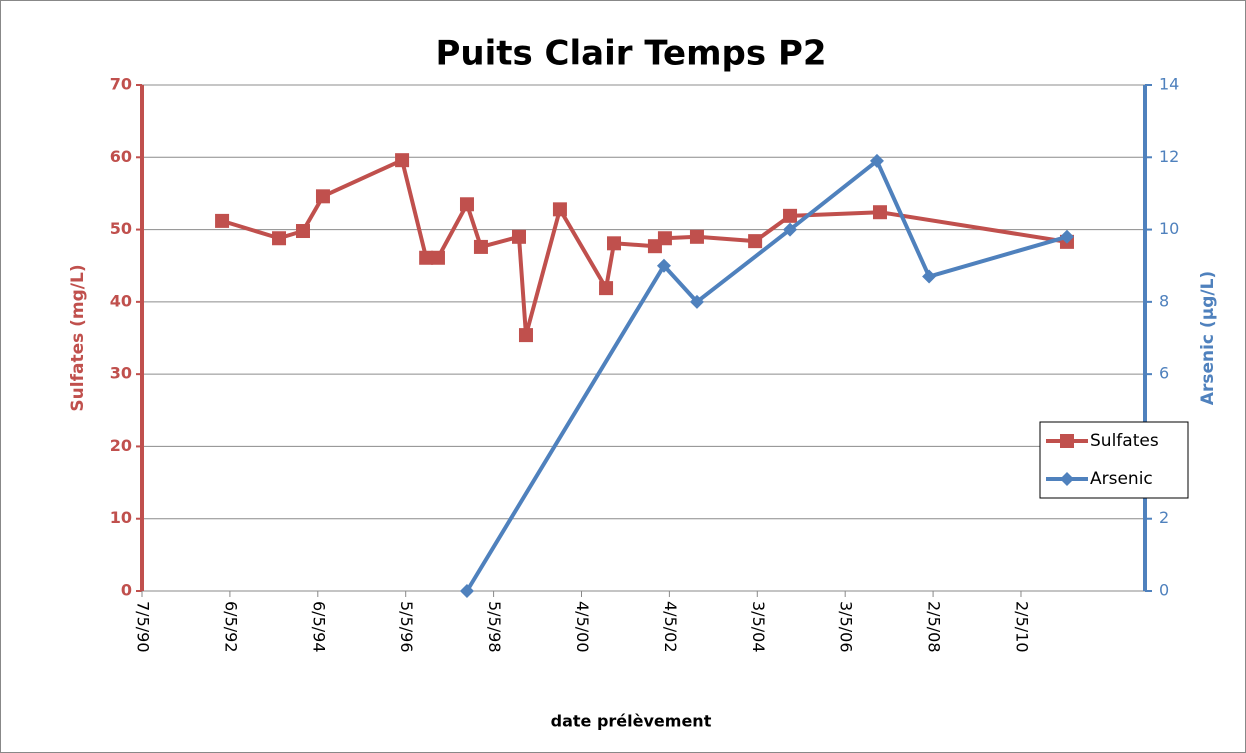 This screenshot has height=753, width=1246. Describe the element at coordinates (121, 300) in the screenshot. I see `y-tick-label: 40` at that location.